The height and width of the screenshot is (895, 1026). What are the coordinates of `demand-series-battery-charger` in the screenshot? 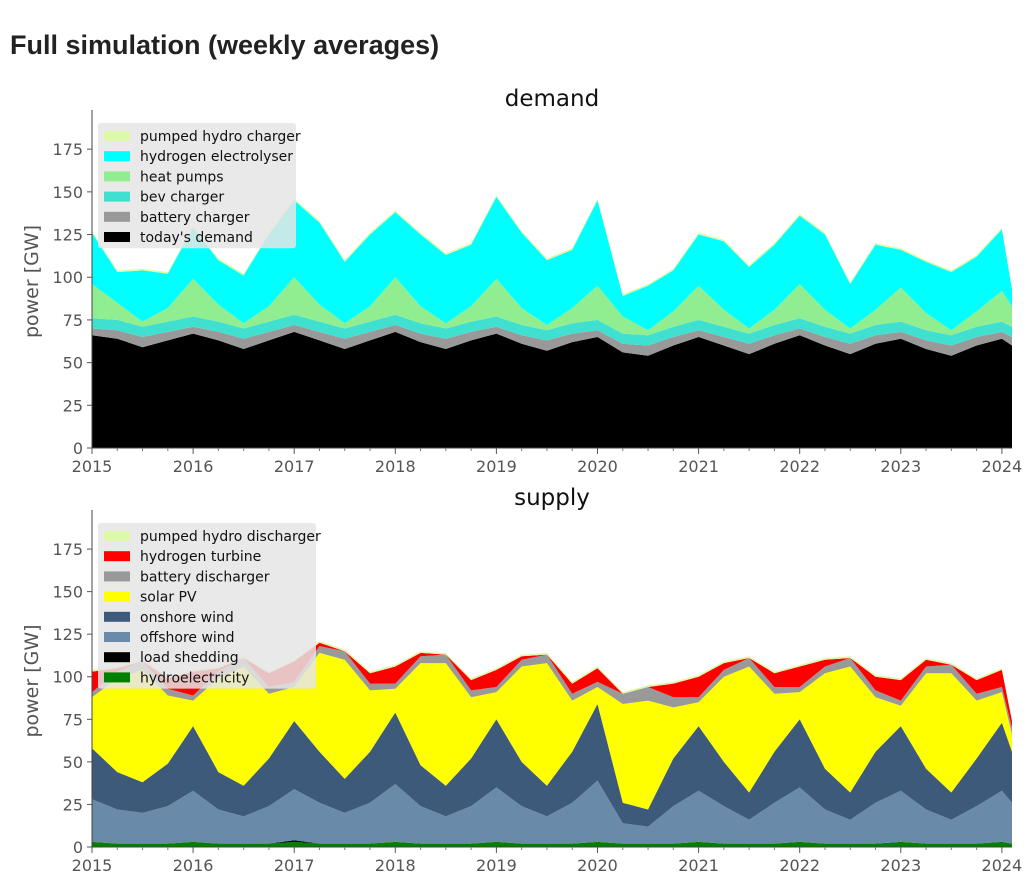 It's located at (552, 340).